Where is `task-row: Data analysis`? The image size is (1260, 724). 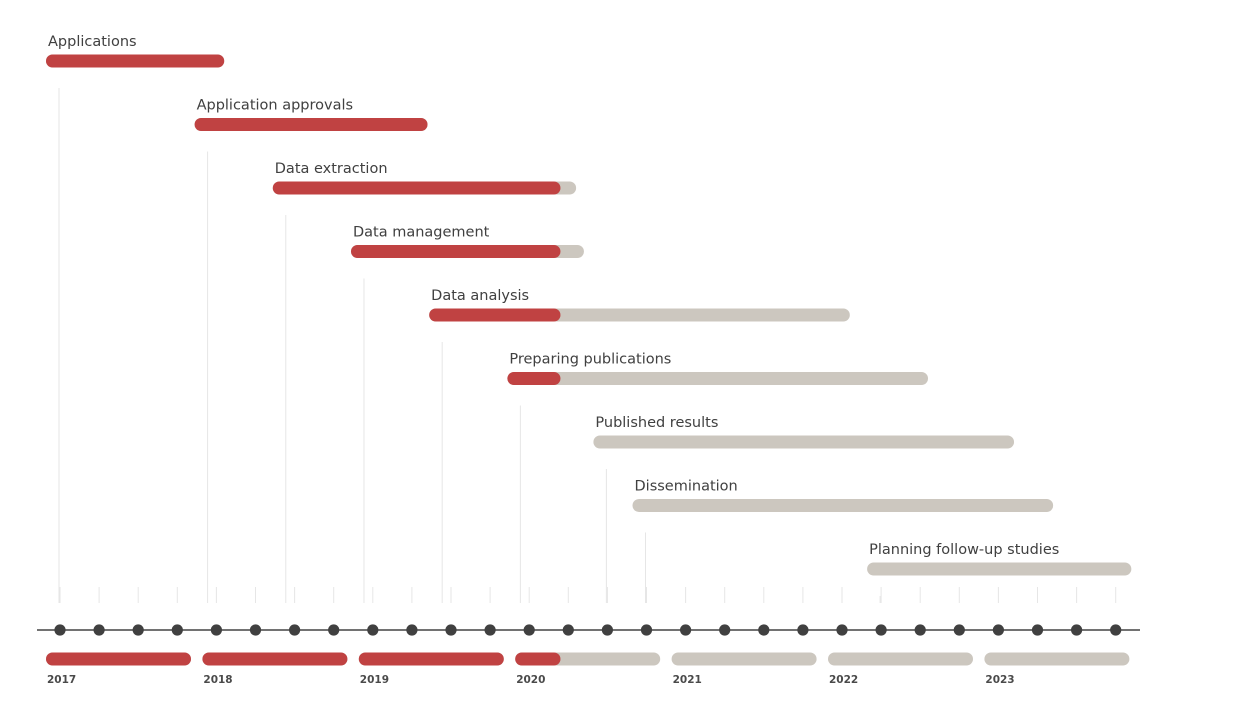 task-row: Data analysis is located at coordinates (639, 445).